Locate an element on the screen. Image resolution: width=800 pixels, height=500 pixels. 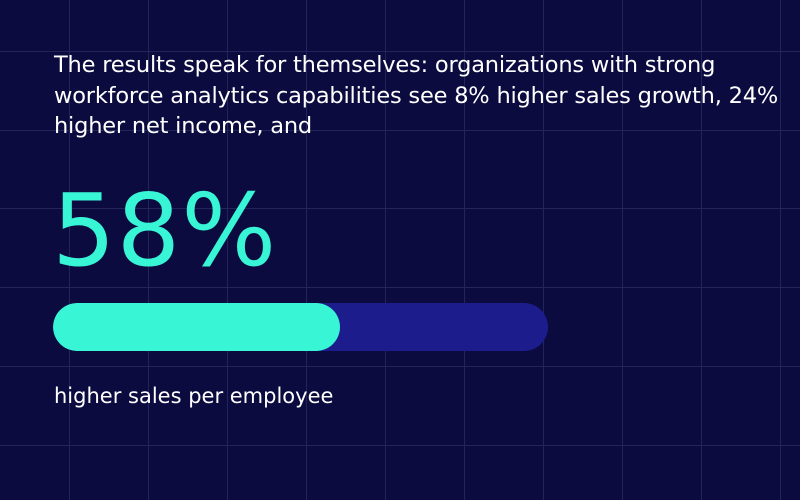
stat-caption: higher sales per employee is located at coordinates (194, 396).